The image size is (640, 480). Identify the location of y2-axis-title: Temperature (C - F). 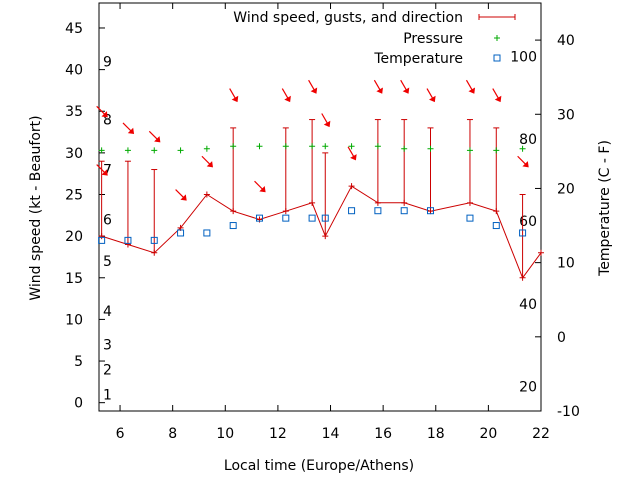
(605, 208).